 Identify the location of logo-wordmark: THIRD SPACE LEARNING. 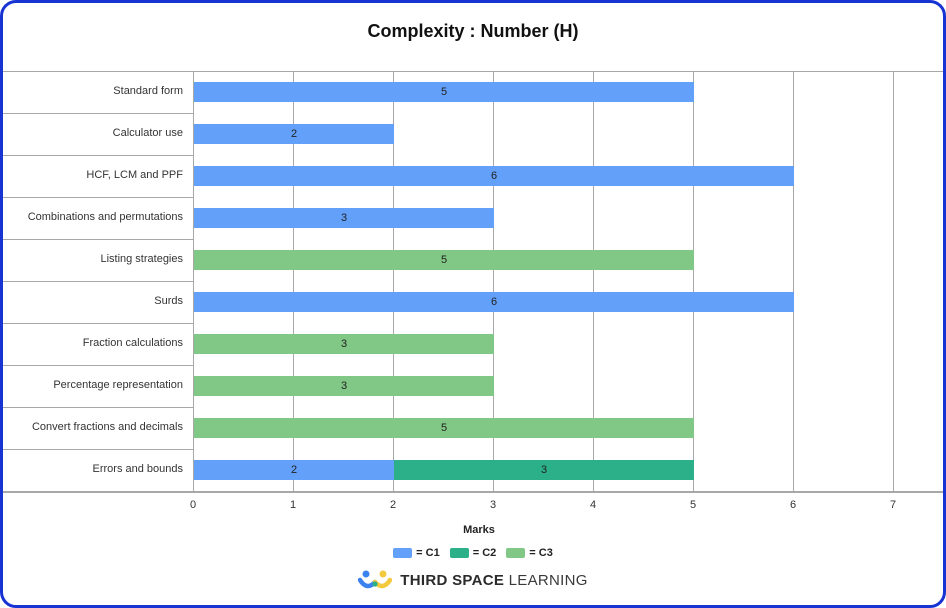
(493, 580).